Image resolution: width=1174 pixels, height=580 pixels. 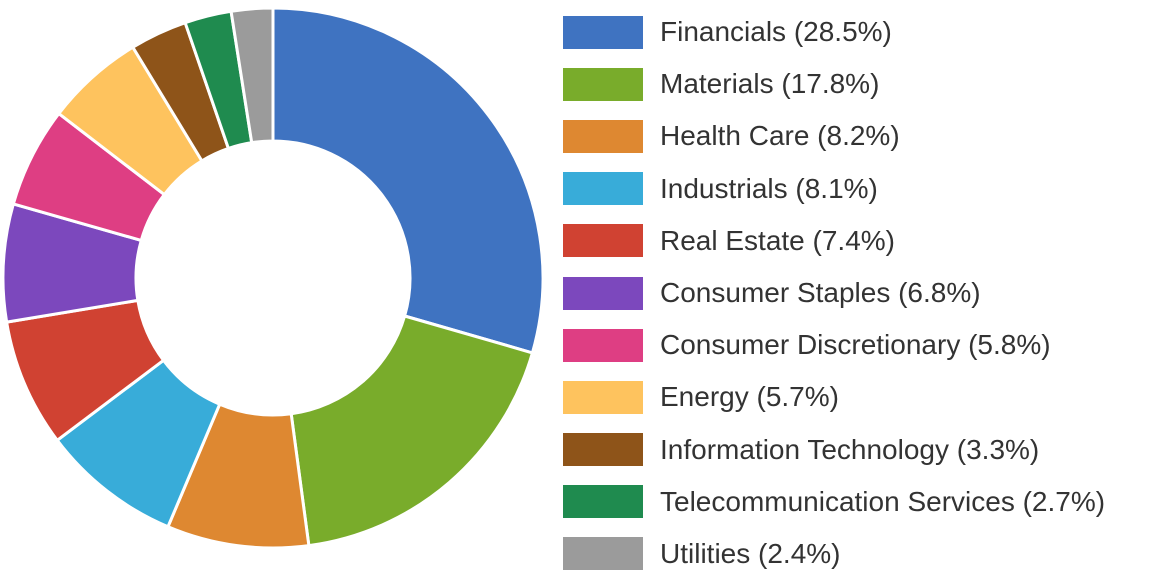 I want to click on legend-item-energy: Energy (5.7%), so click(x=834, y=397).